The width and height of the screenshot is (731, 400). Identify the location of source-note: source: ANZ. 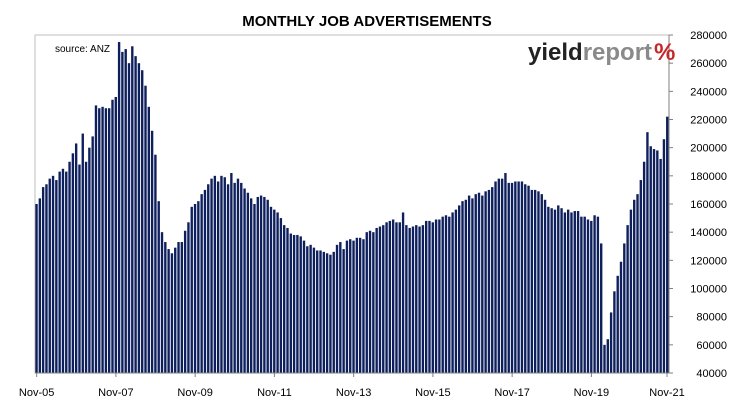
(82, 49).